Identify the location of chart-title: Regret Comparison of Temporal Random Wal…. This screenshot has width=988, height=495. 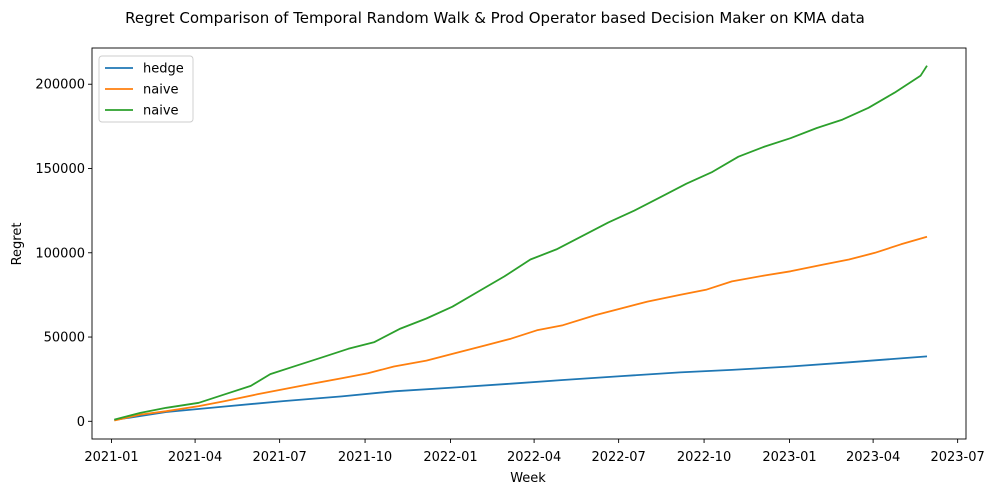
(495, 18).